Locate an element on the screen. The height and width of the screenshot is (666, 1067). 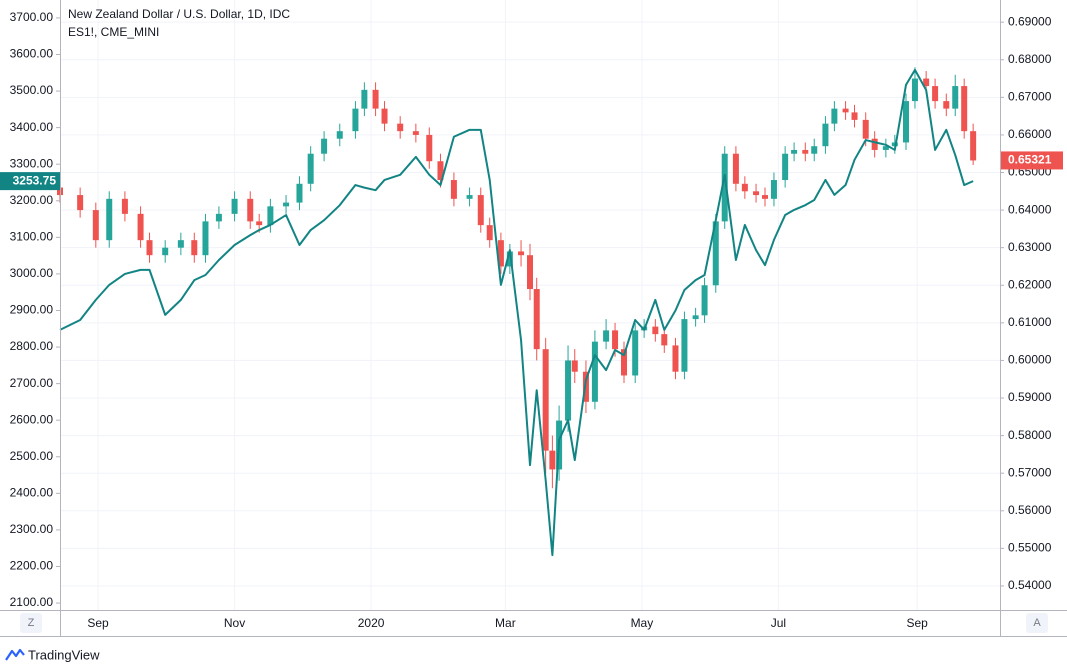
auto-scale-button is located at coordinates (1037, 623).